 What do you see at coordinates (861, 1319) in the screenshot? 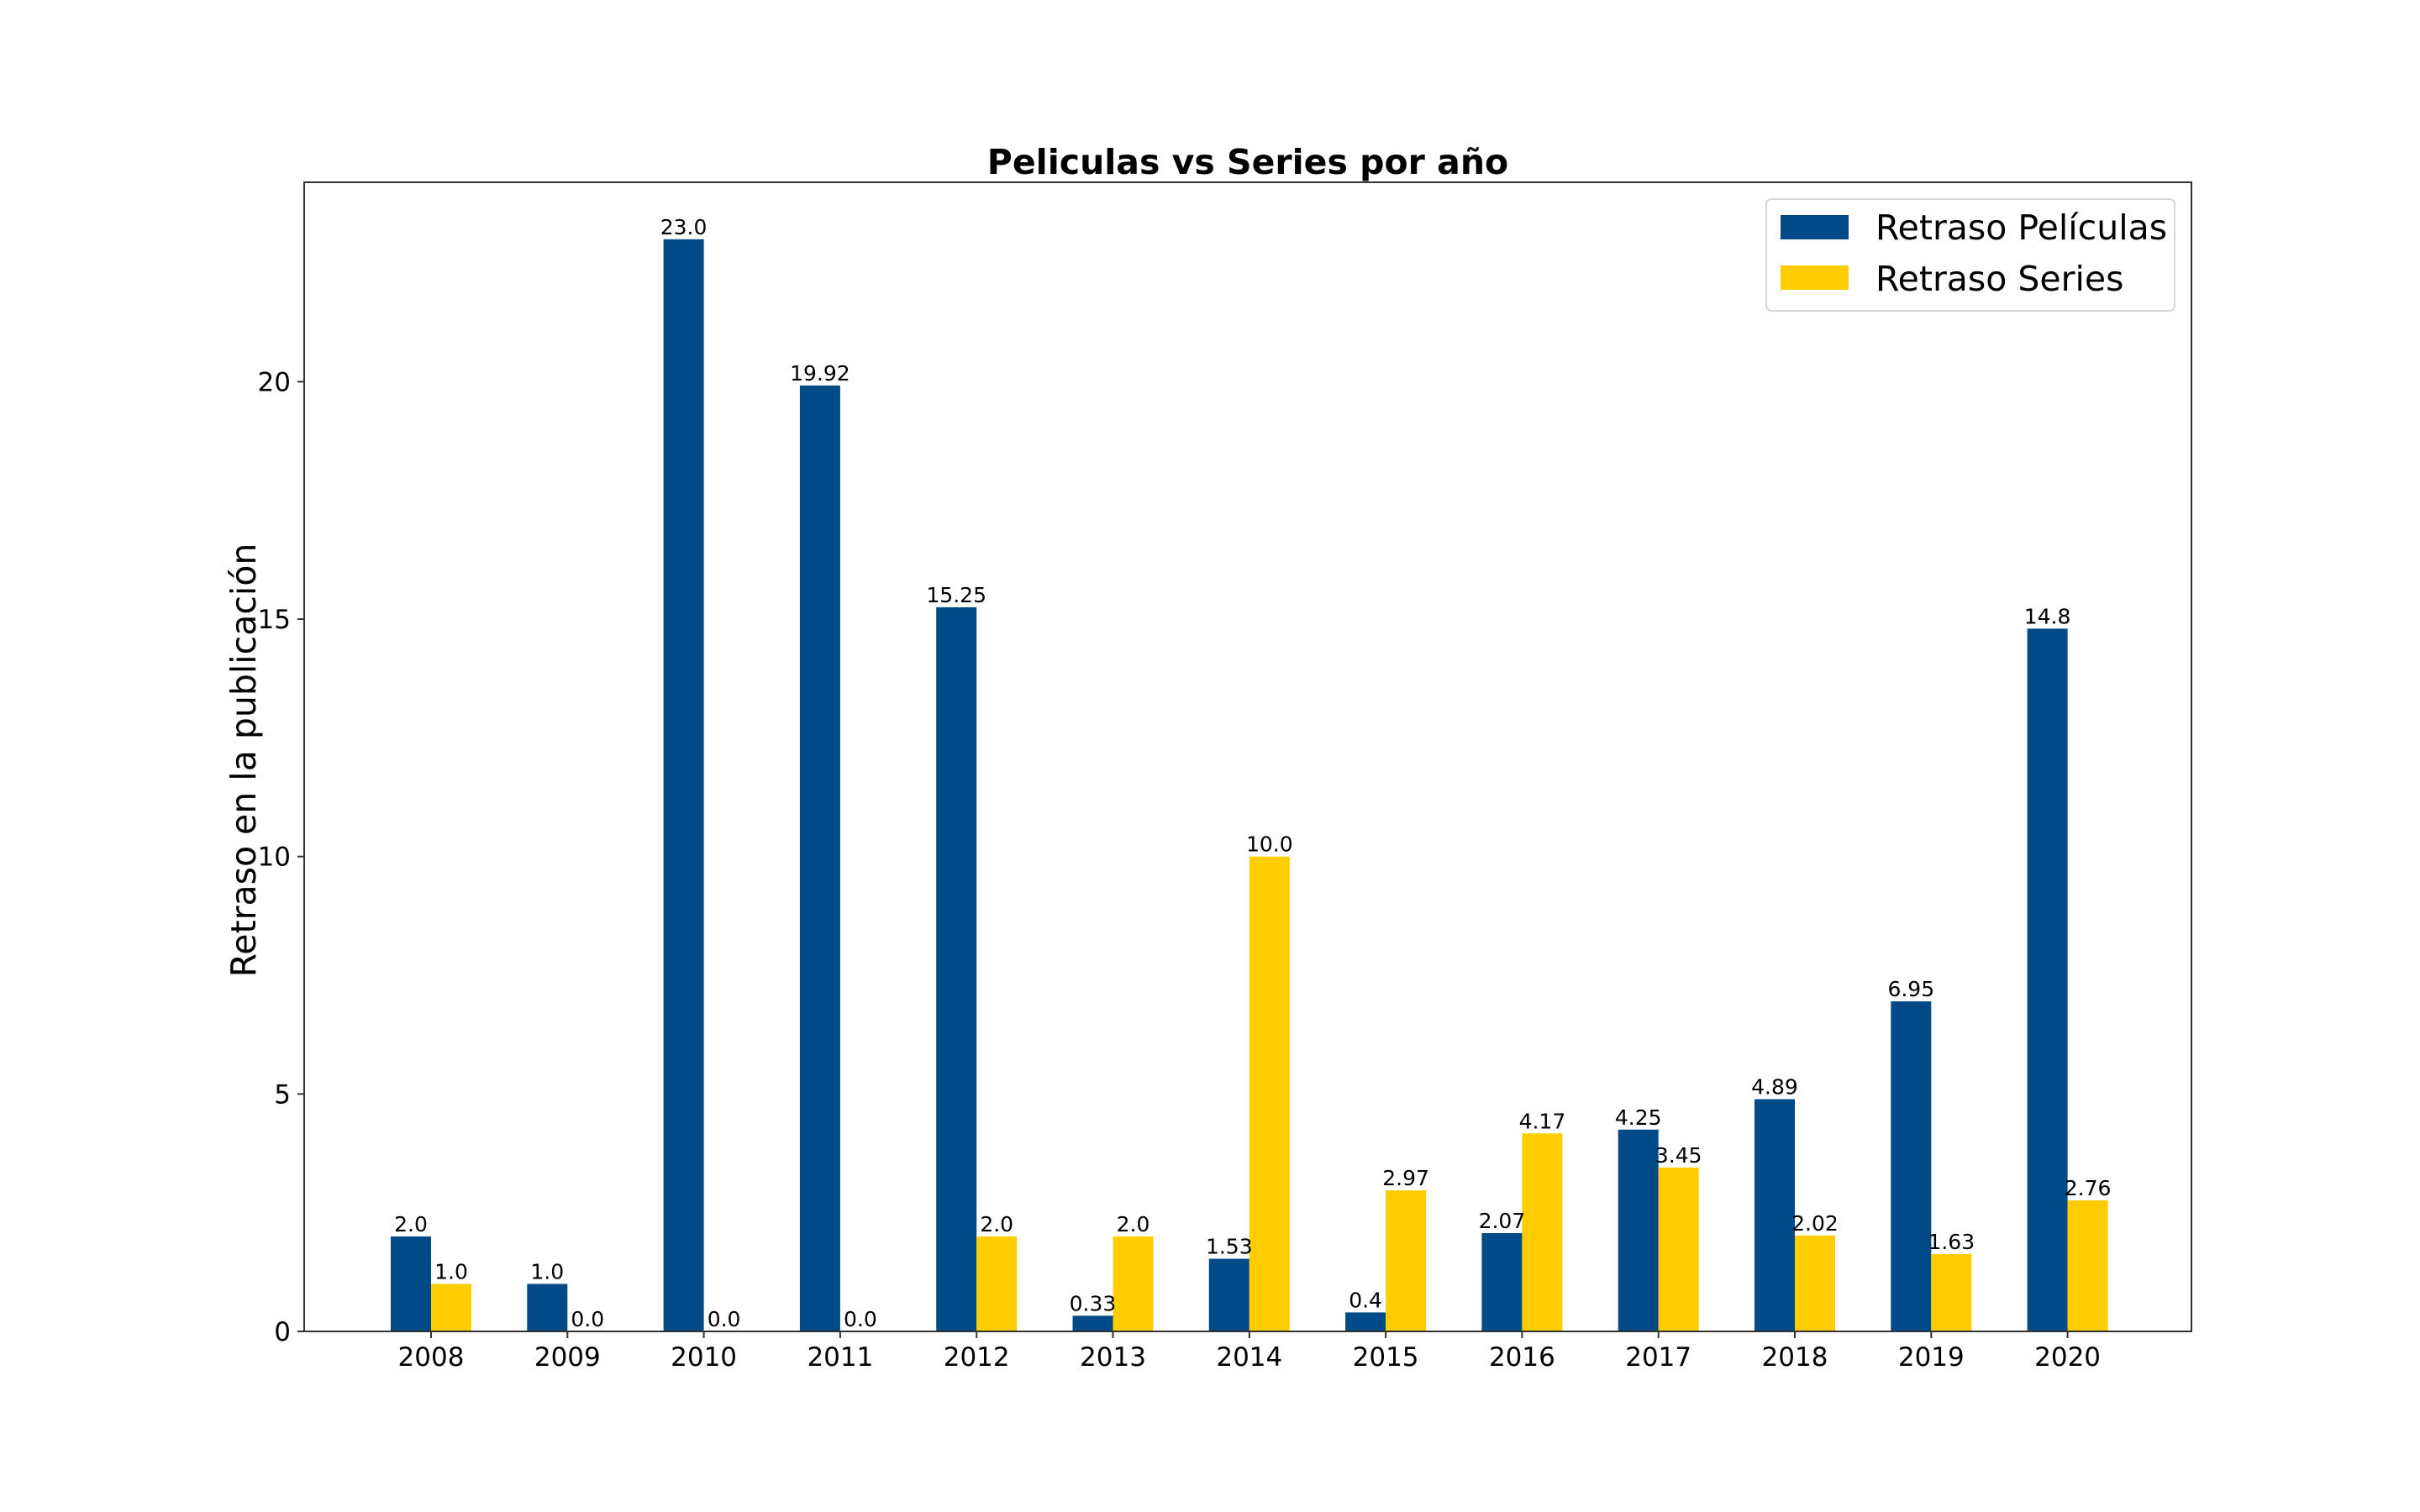
I see `data-label-series-2011: 0.0` at bounding box center [861, 1319].